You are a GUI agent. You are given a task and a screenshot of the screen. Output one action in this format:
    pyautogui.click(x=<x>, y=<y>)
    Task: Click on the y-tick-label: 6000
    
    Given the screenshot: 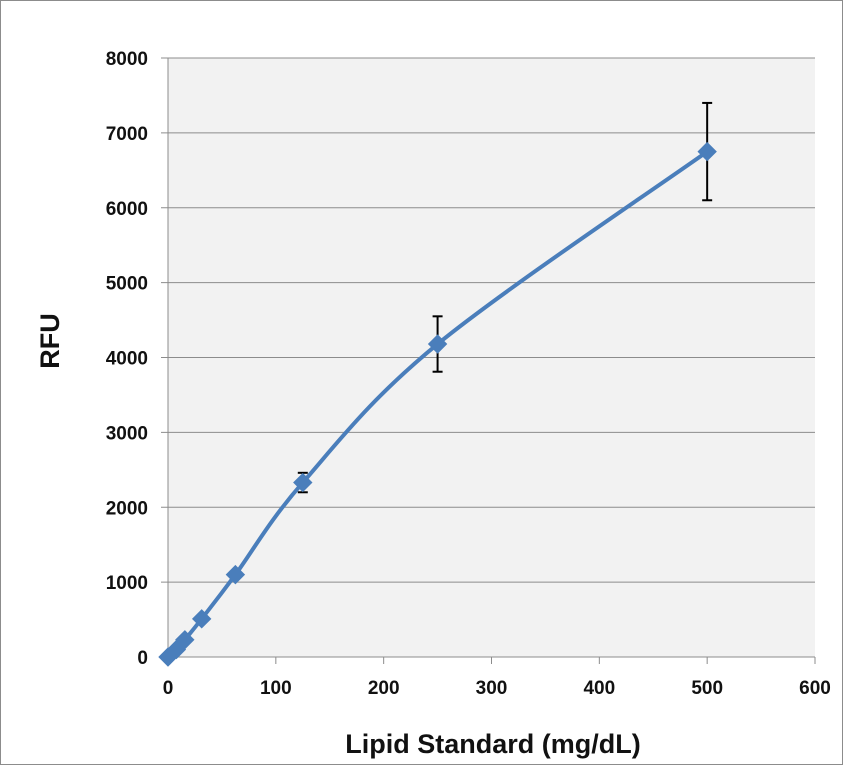 What is the action you would take?
    pyautogui.click(x=127, y=209)
    